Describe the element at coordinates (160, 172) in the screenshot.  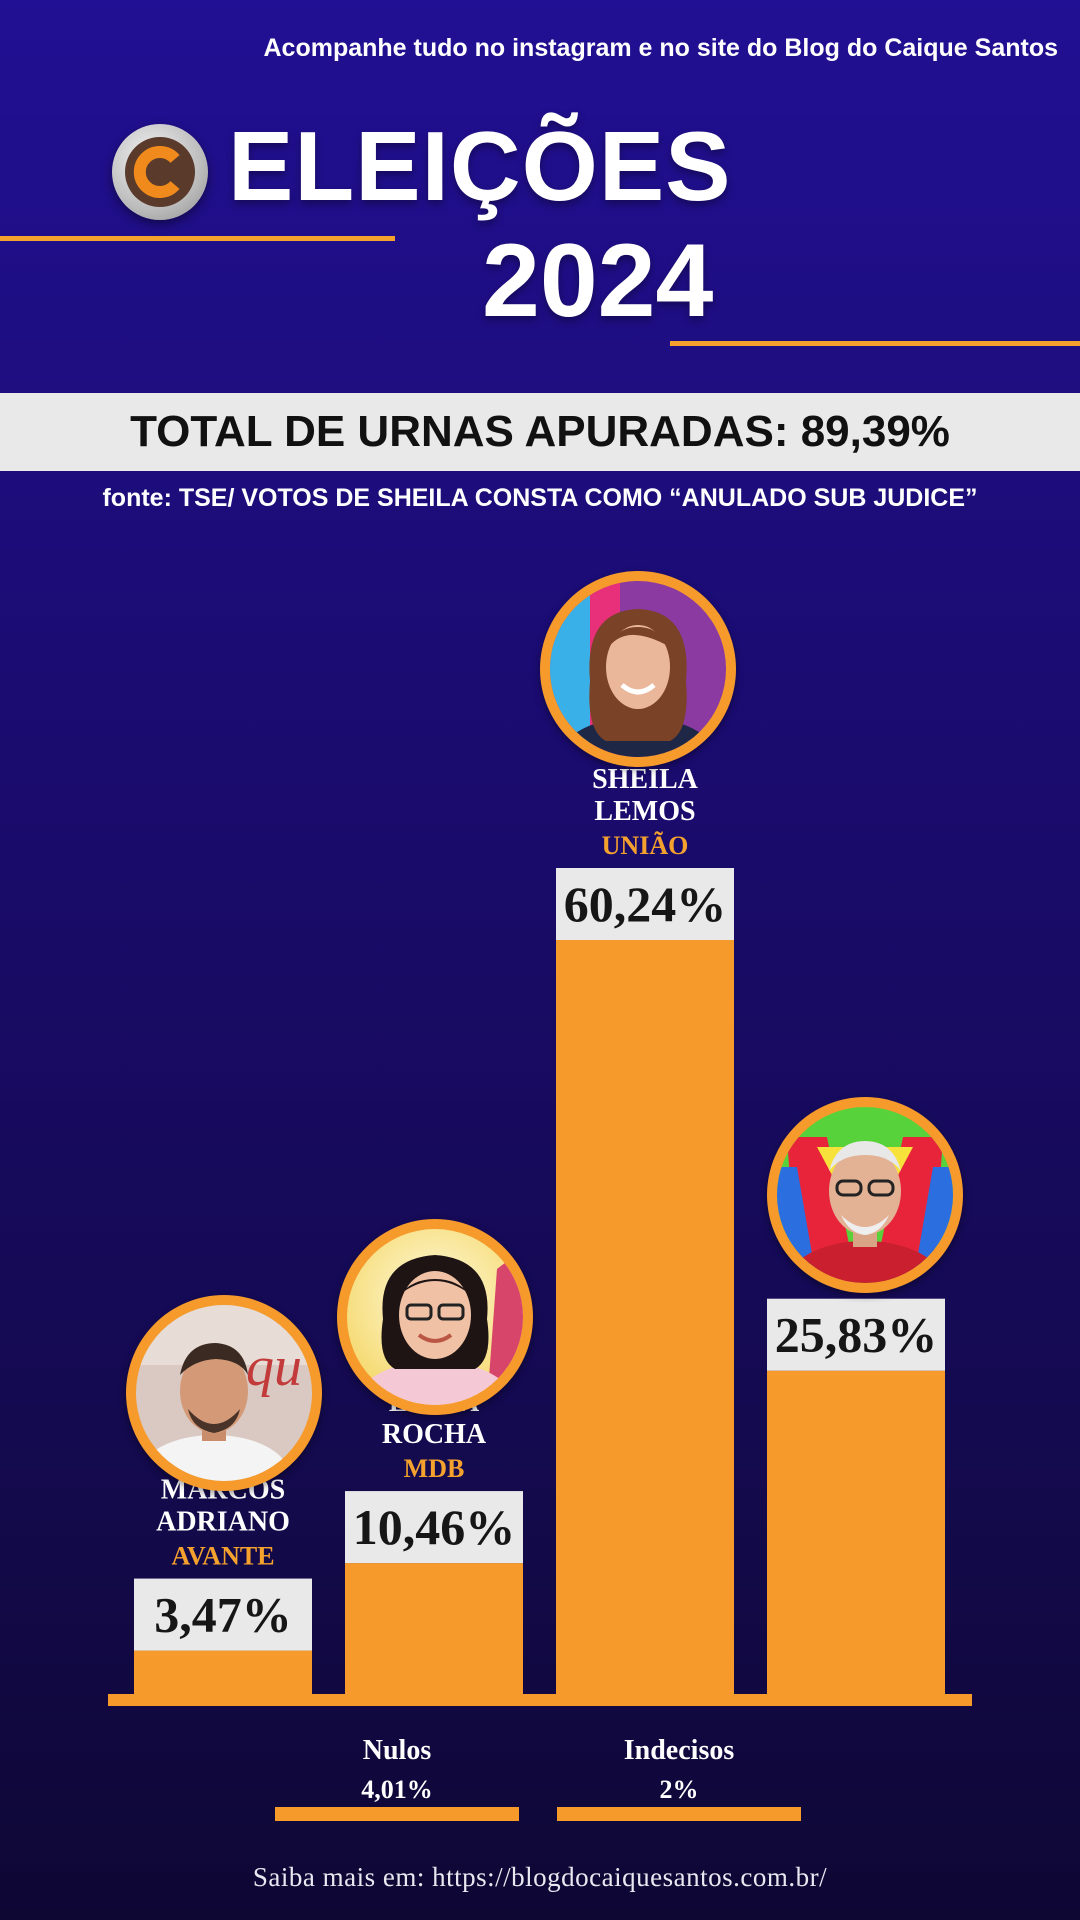
I see `caique-santos-logo-icon` at that location.